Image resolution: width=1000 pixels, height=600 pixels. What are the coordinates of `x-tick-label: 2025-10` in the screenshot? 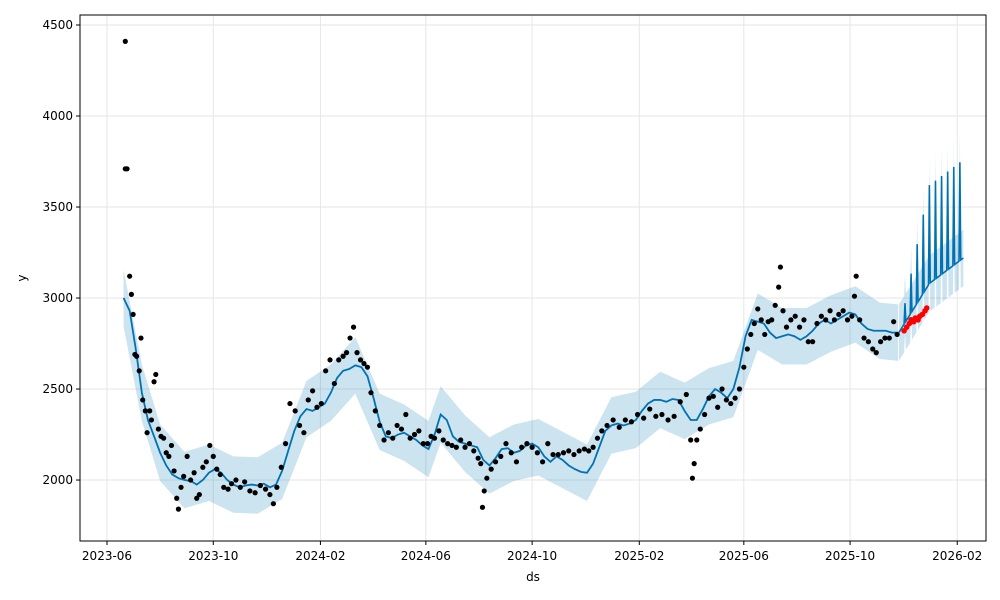 It's located at (850, 556).